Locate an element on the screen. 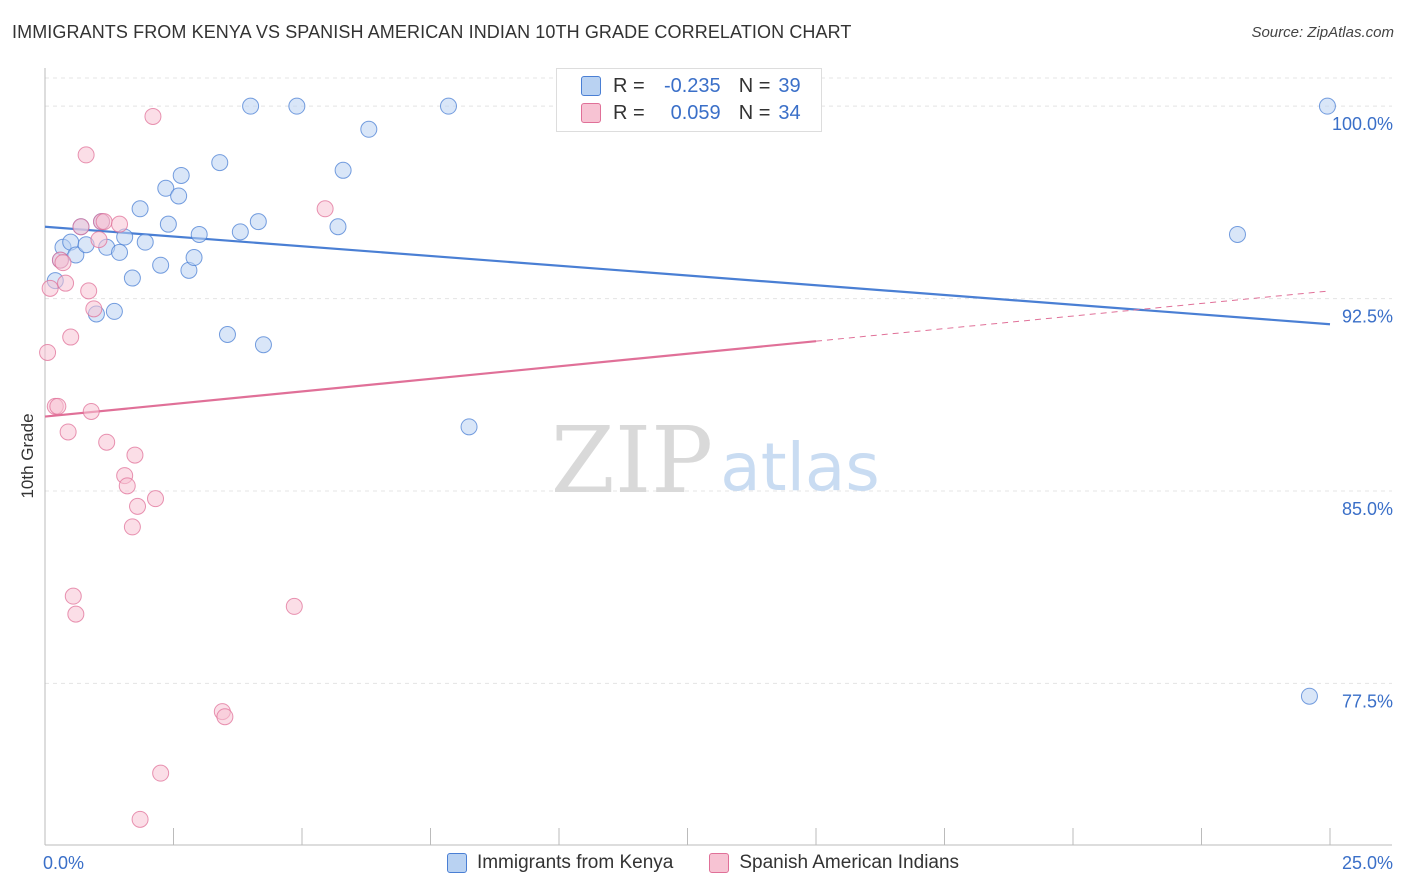 This screenshot has height=892, width=1406. y-tick-label: 92.5% is located at coordinates (1367, 317).